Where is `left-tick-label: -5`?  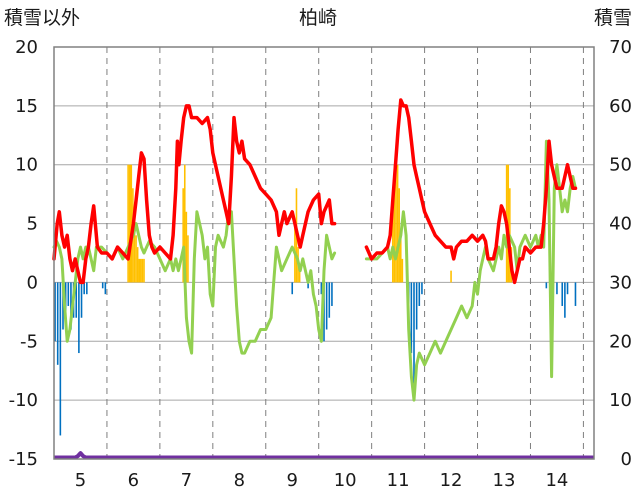 left-tick-label: -5 is located at coordinates (29, 341).